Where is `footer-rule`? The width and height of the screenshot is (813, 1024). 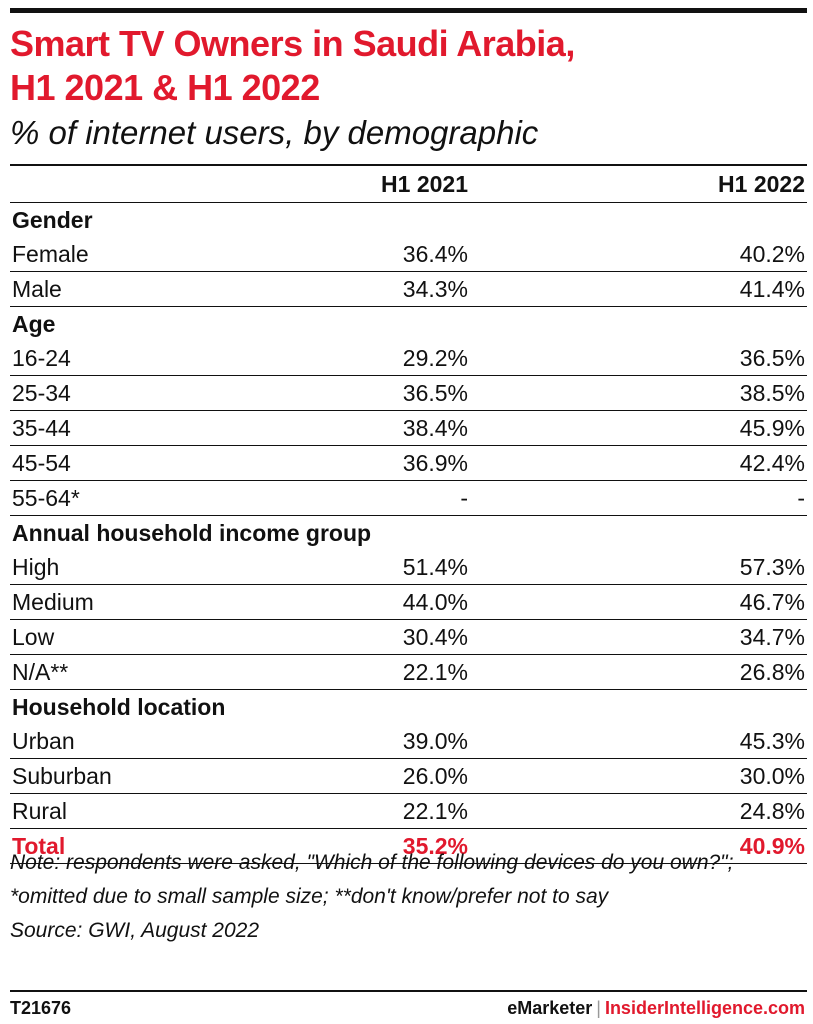 footer-rule is located at coordinates (408, 991).